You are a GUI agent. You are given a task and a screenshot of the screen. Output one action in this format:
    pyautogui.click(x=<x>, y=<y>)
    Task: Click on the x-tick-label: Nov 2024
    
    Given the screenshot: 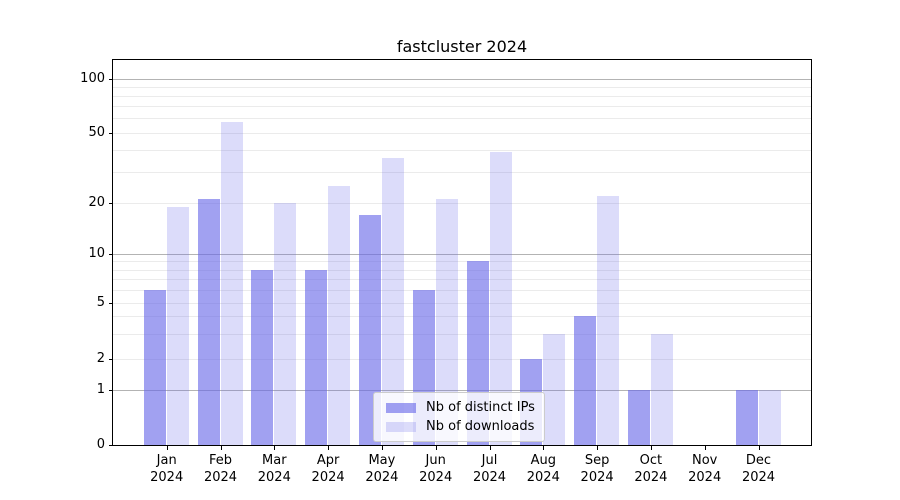 What is the action you would take?
    pyautogui.click(x=705, y=469)
    